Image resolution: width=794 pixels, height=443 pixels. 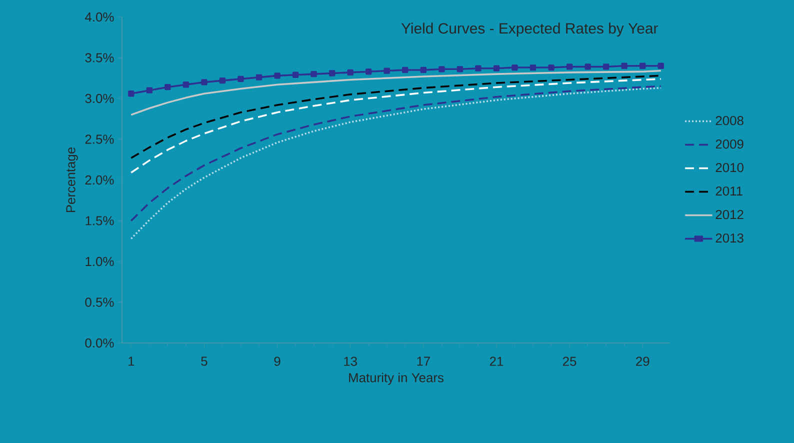 I want to click on y-tick-label: 2.5%, so click(x=99, y=139).